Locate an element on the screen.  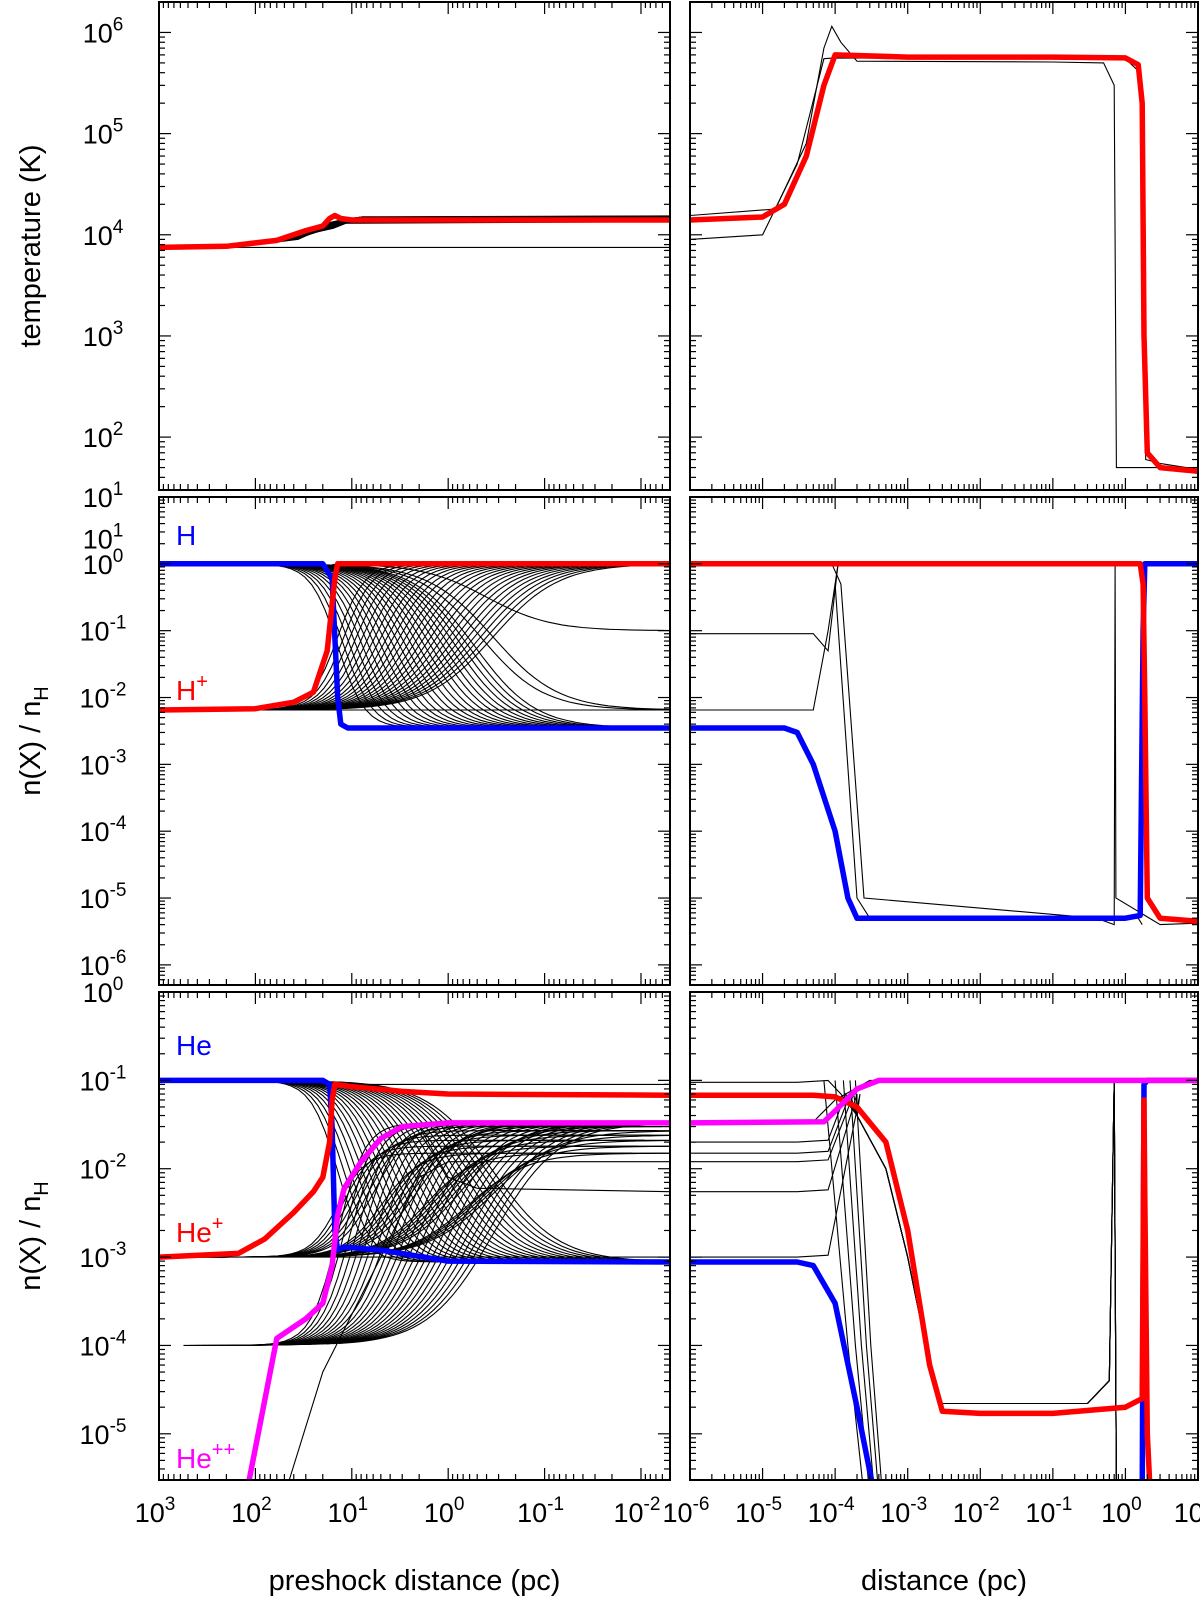
he-line is located at coordinates (944, 1278).